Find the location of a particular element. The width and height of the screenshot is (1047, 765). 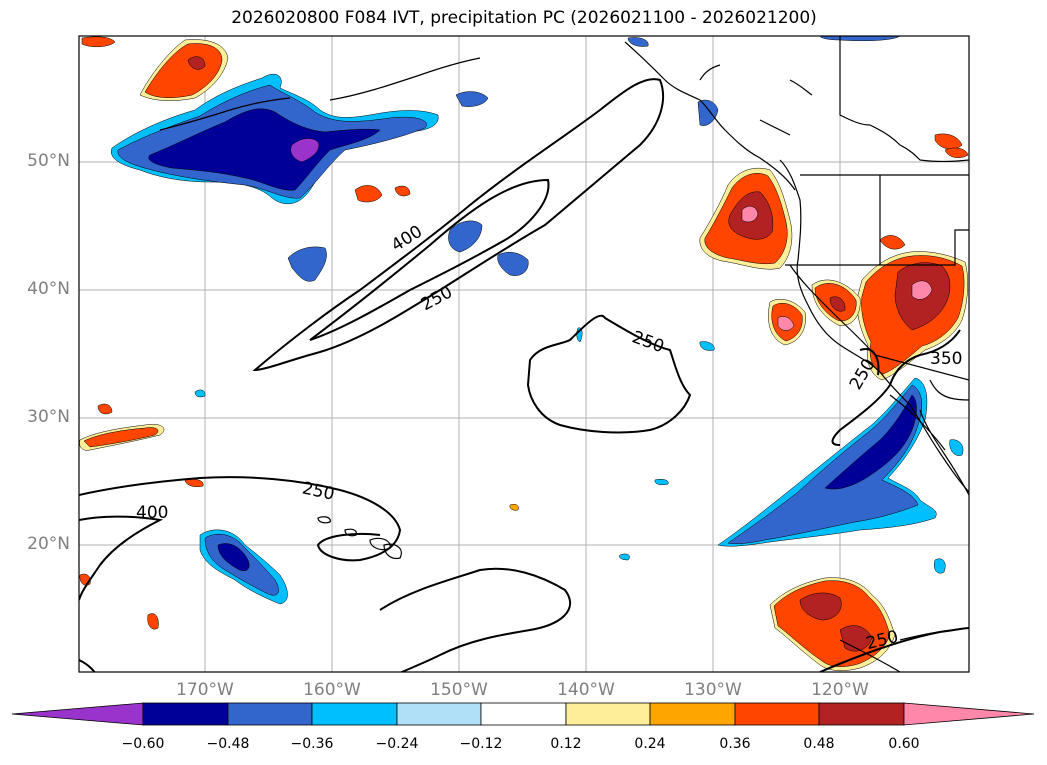

lon-label-120w: 120°W is located at coordinates (840, 690).